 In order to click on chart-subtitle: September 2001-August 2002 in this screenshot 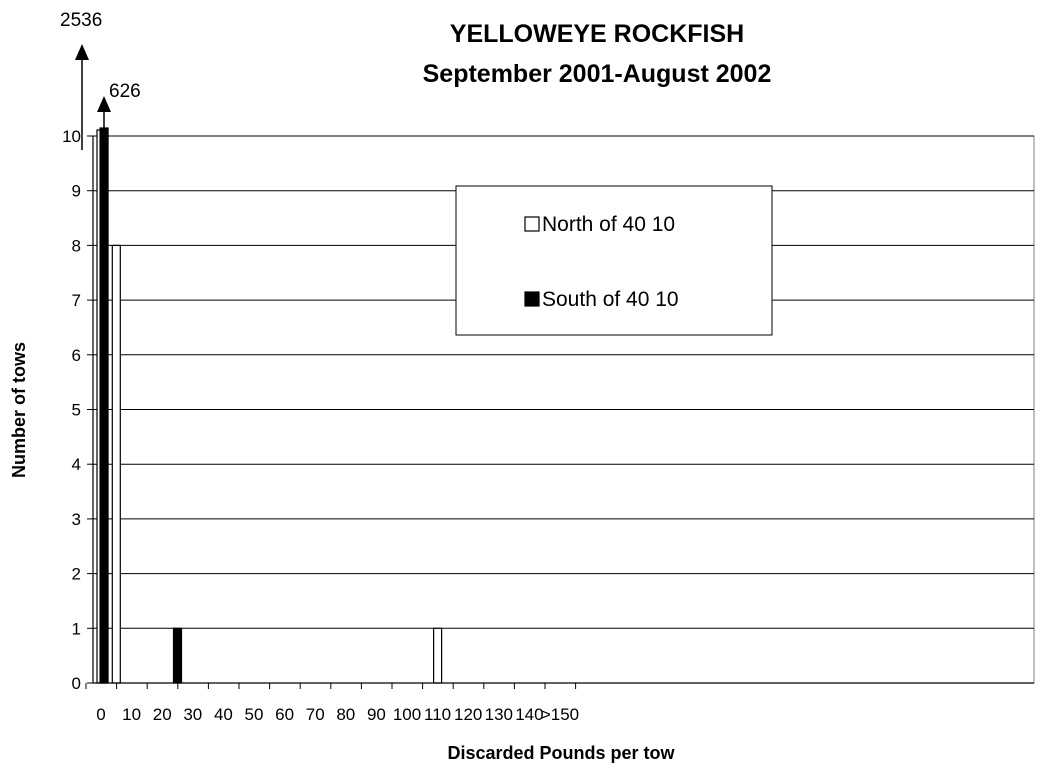, I will do `click(597, 74)`.